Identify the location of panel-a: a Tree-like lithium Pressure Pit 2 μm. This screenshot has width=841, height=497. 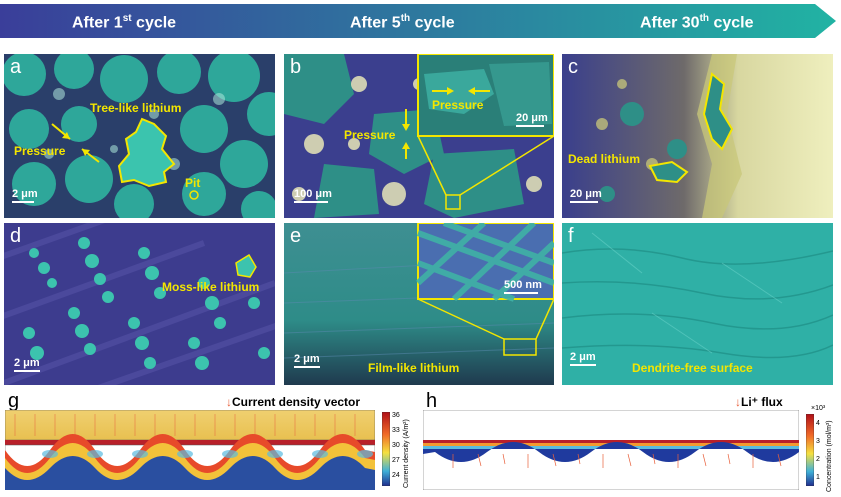
(139, 136).